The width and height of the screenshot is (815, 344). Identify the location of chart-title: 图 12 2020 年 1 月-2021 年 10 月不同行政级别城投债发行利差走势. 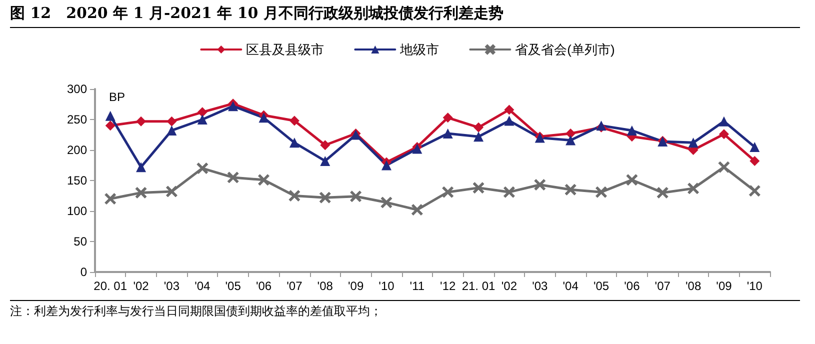
(405, 16).